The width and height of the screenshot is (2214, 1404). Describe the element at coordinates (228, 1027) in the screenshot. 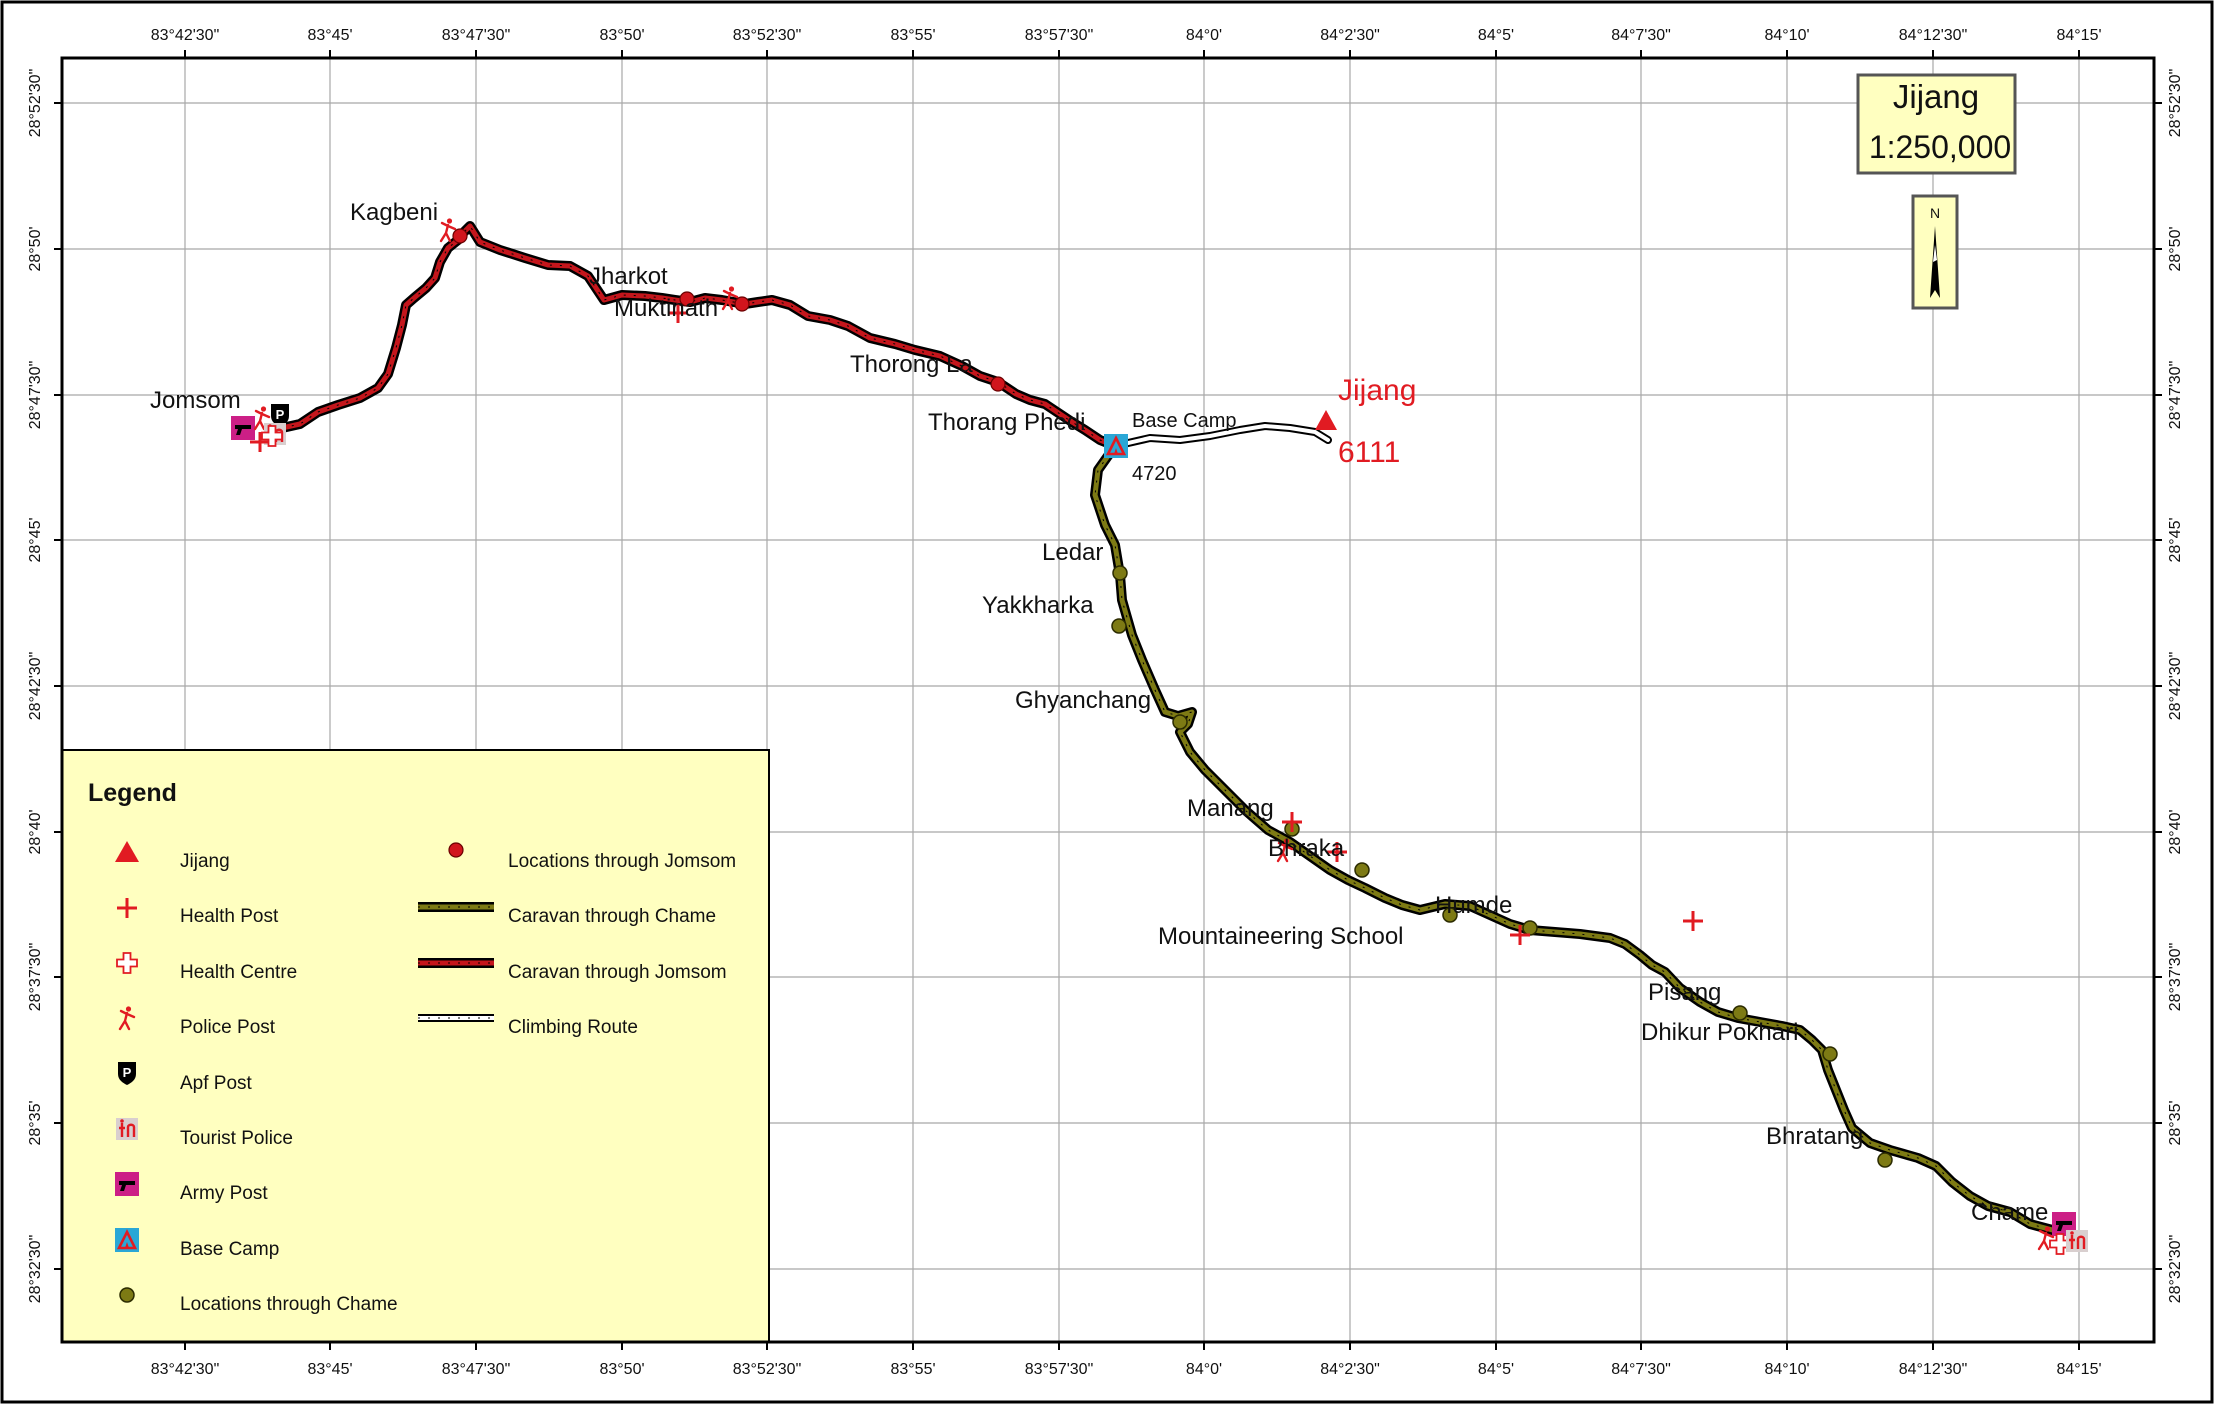

I see `legend-label-police-post: Police Post` at that location.